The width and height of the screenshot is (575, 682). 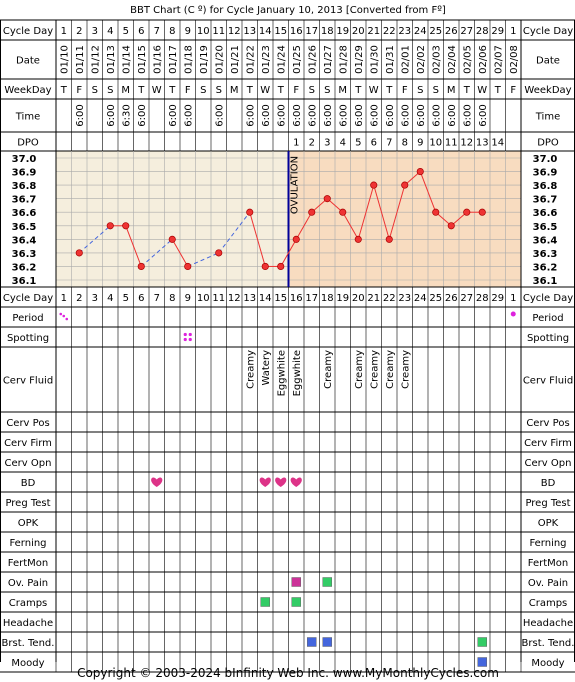 I want to click on cell-date: 01/27, so click(x=328, y=59).